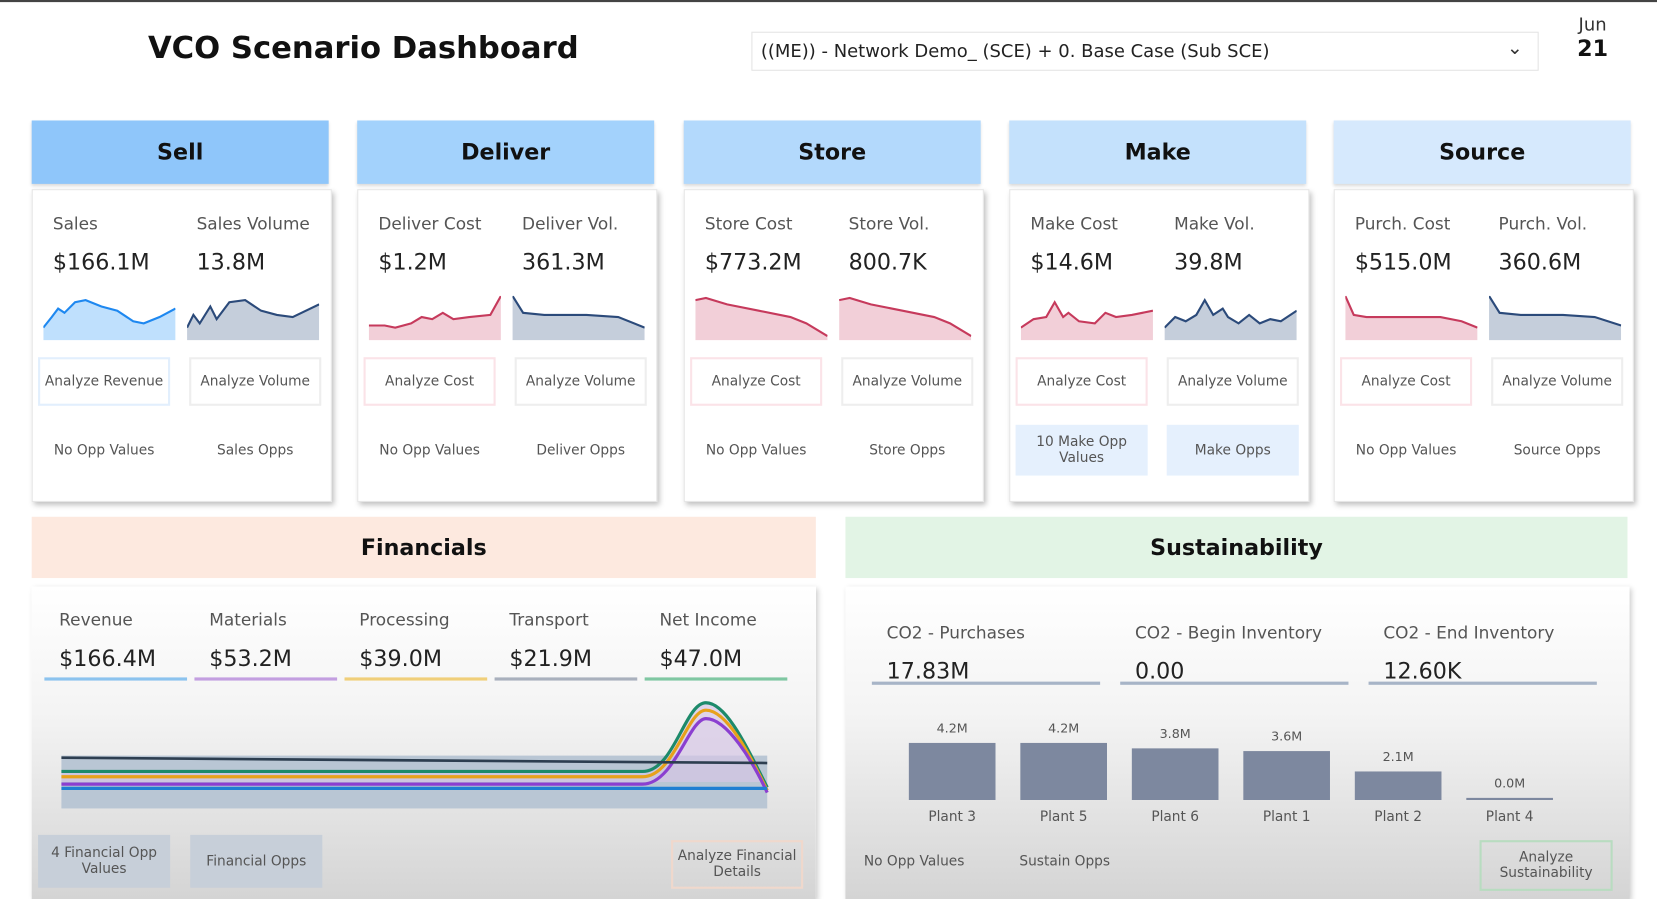 This screenshot has width=1657, height=899. I want to click on co2-metric-label: CO2 - End Inventory, so click(1469, 632).